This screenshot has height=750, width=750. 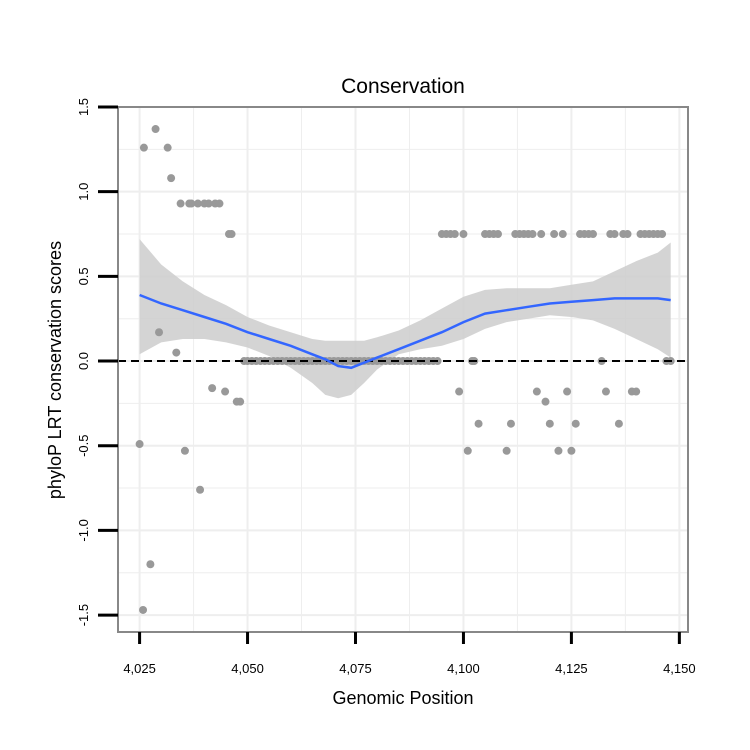 I want to click on y-tick-label: 0.0, so click(x=83, y=361).